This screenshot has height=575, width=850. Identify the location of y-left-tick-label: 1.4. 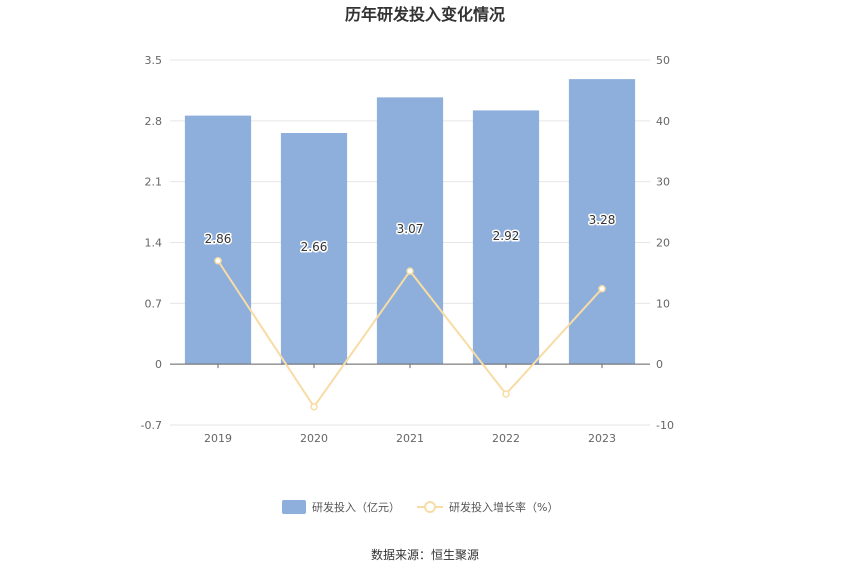
(154, 243).